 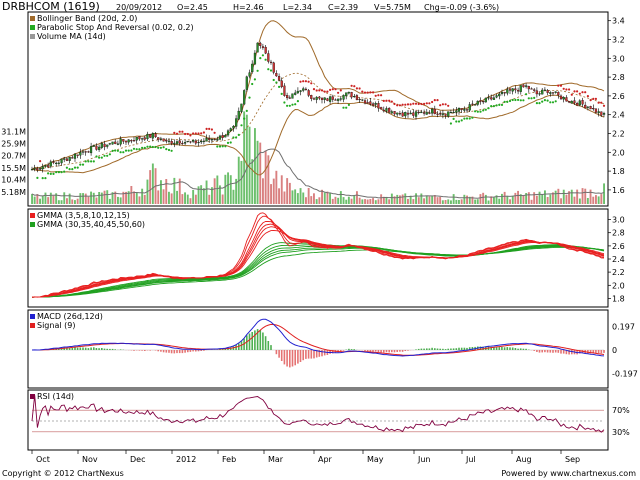 I want to click on gmma-short-line, so click(x=318, y=260).